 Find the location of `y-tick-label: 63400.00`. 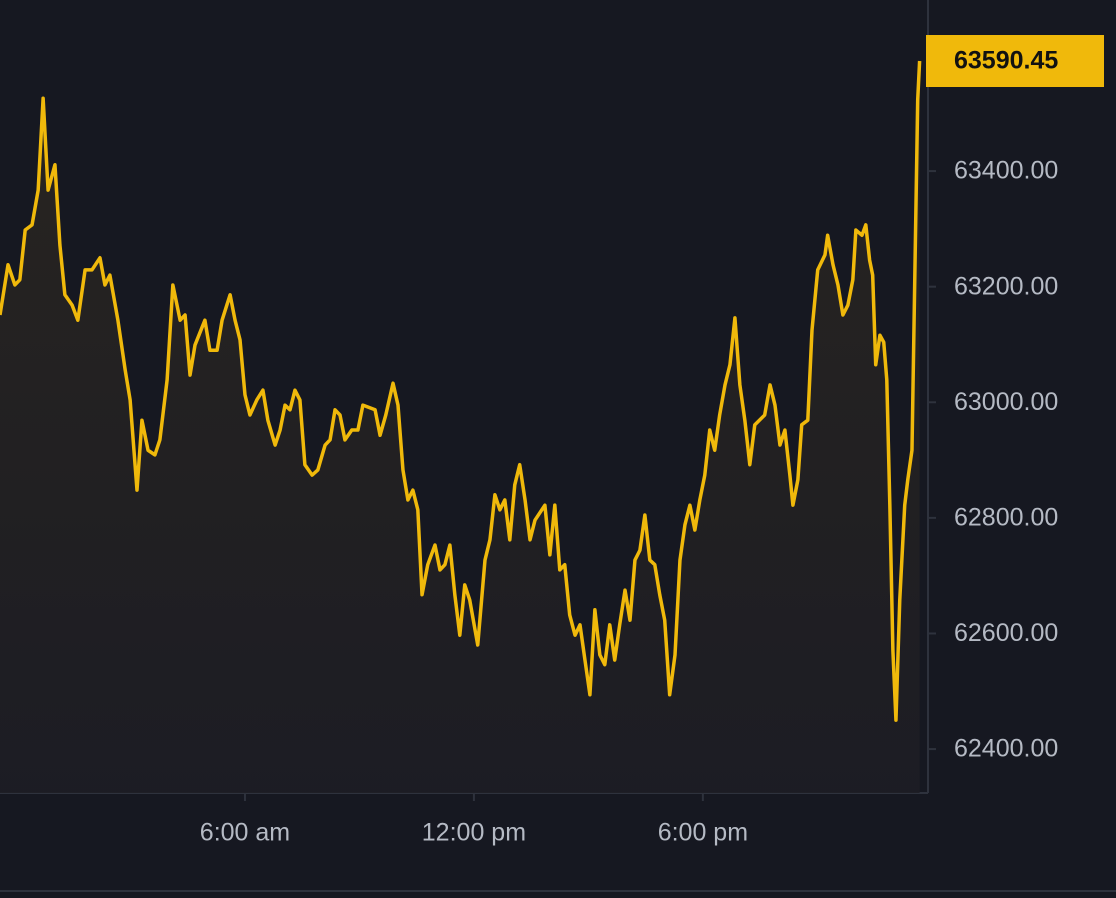

y-tick-label: 63400.00 is located at coordinates (1006, 171).